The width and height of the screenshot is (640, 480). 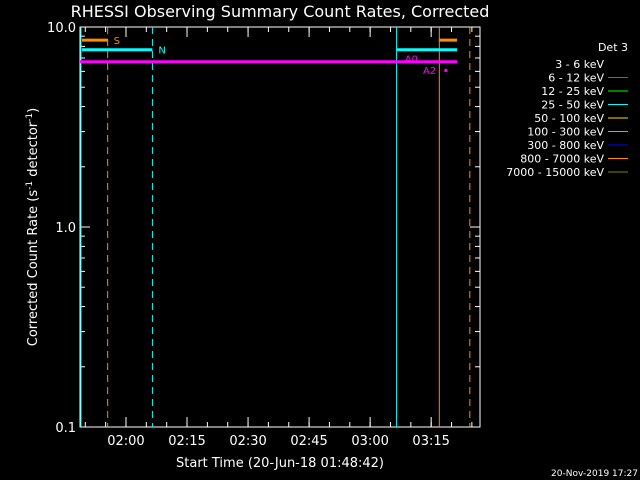 I want to click on x-tick-label: 02:00, so click(x=125, y=441).